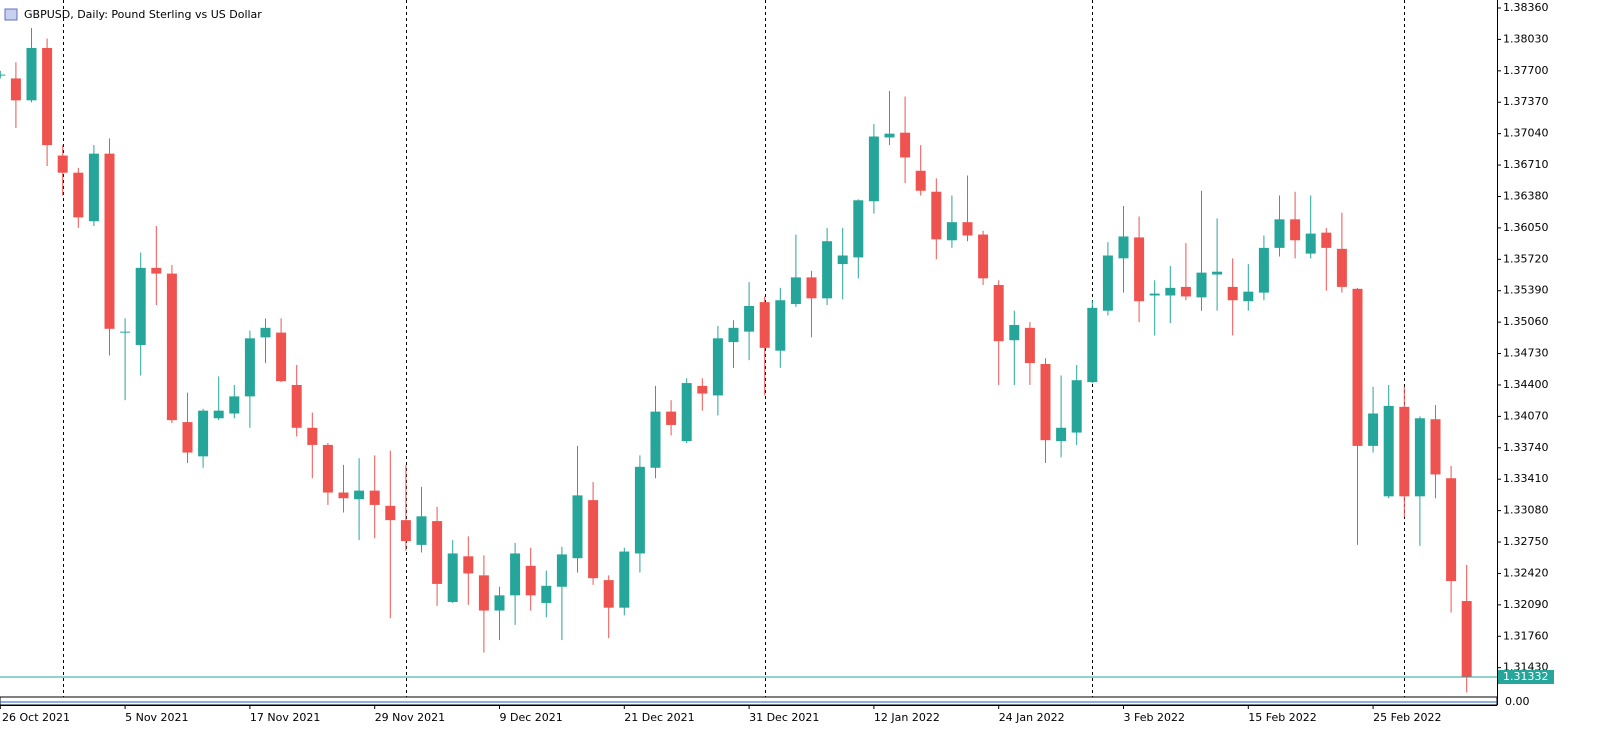 The width and height of the screenshot is (1605, 741). Describe the element at coordinates (1526, 195) in the screenshot. I see `y-tick-label: 1.36380` at that location.